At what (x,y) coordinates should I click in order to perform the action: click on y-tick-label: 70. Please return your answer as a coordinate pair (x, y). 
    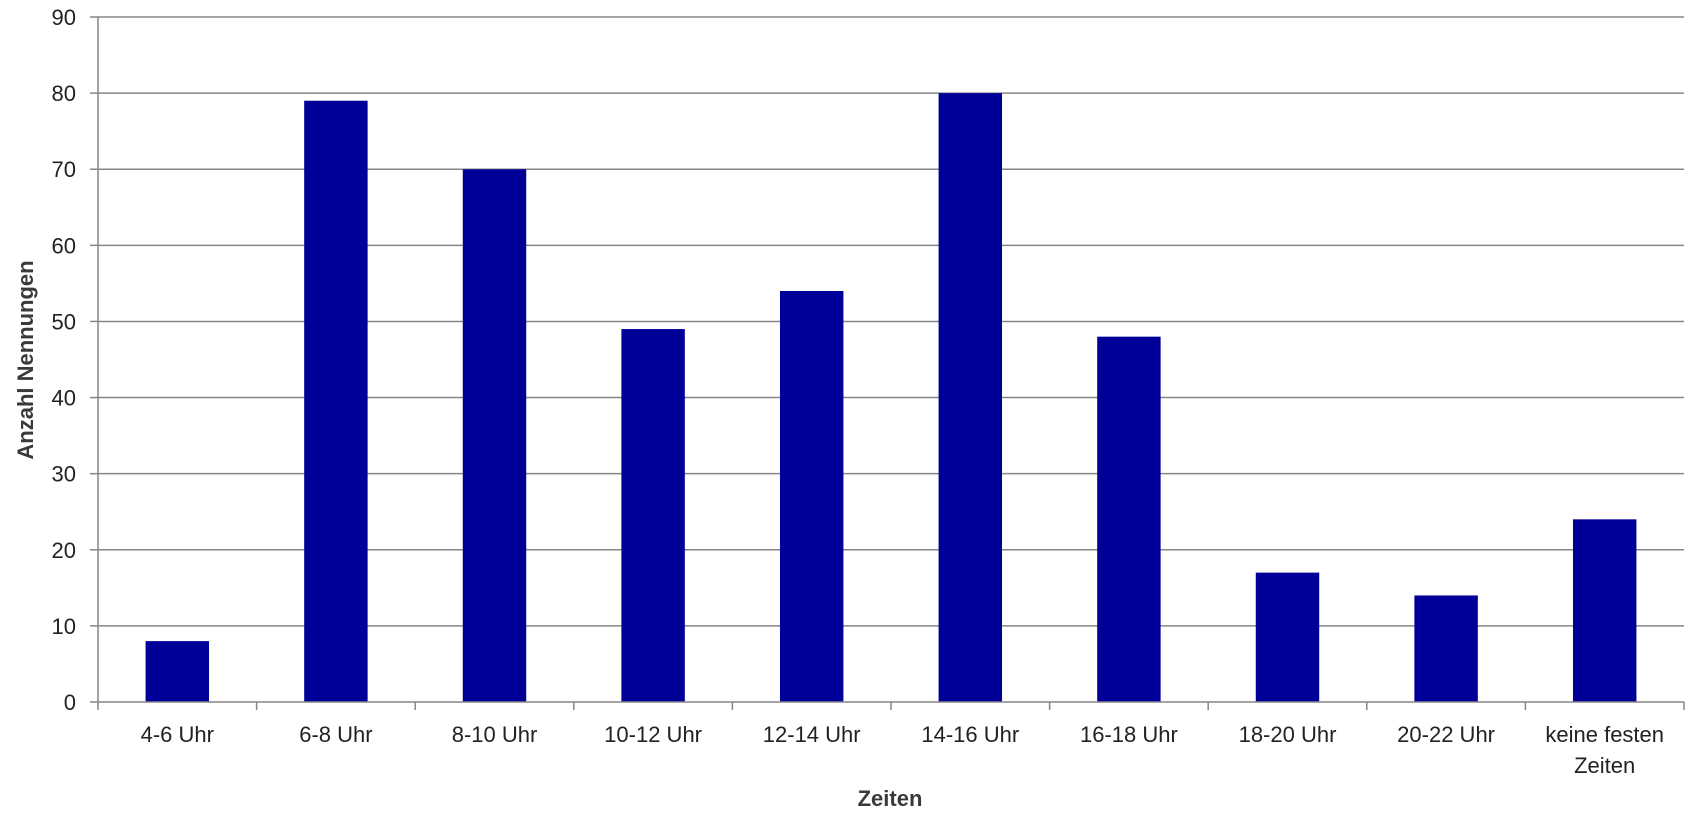
    Looking at the image, I should click on (64, 169).